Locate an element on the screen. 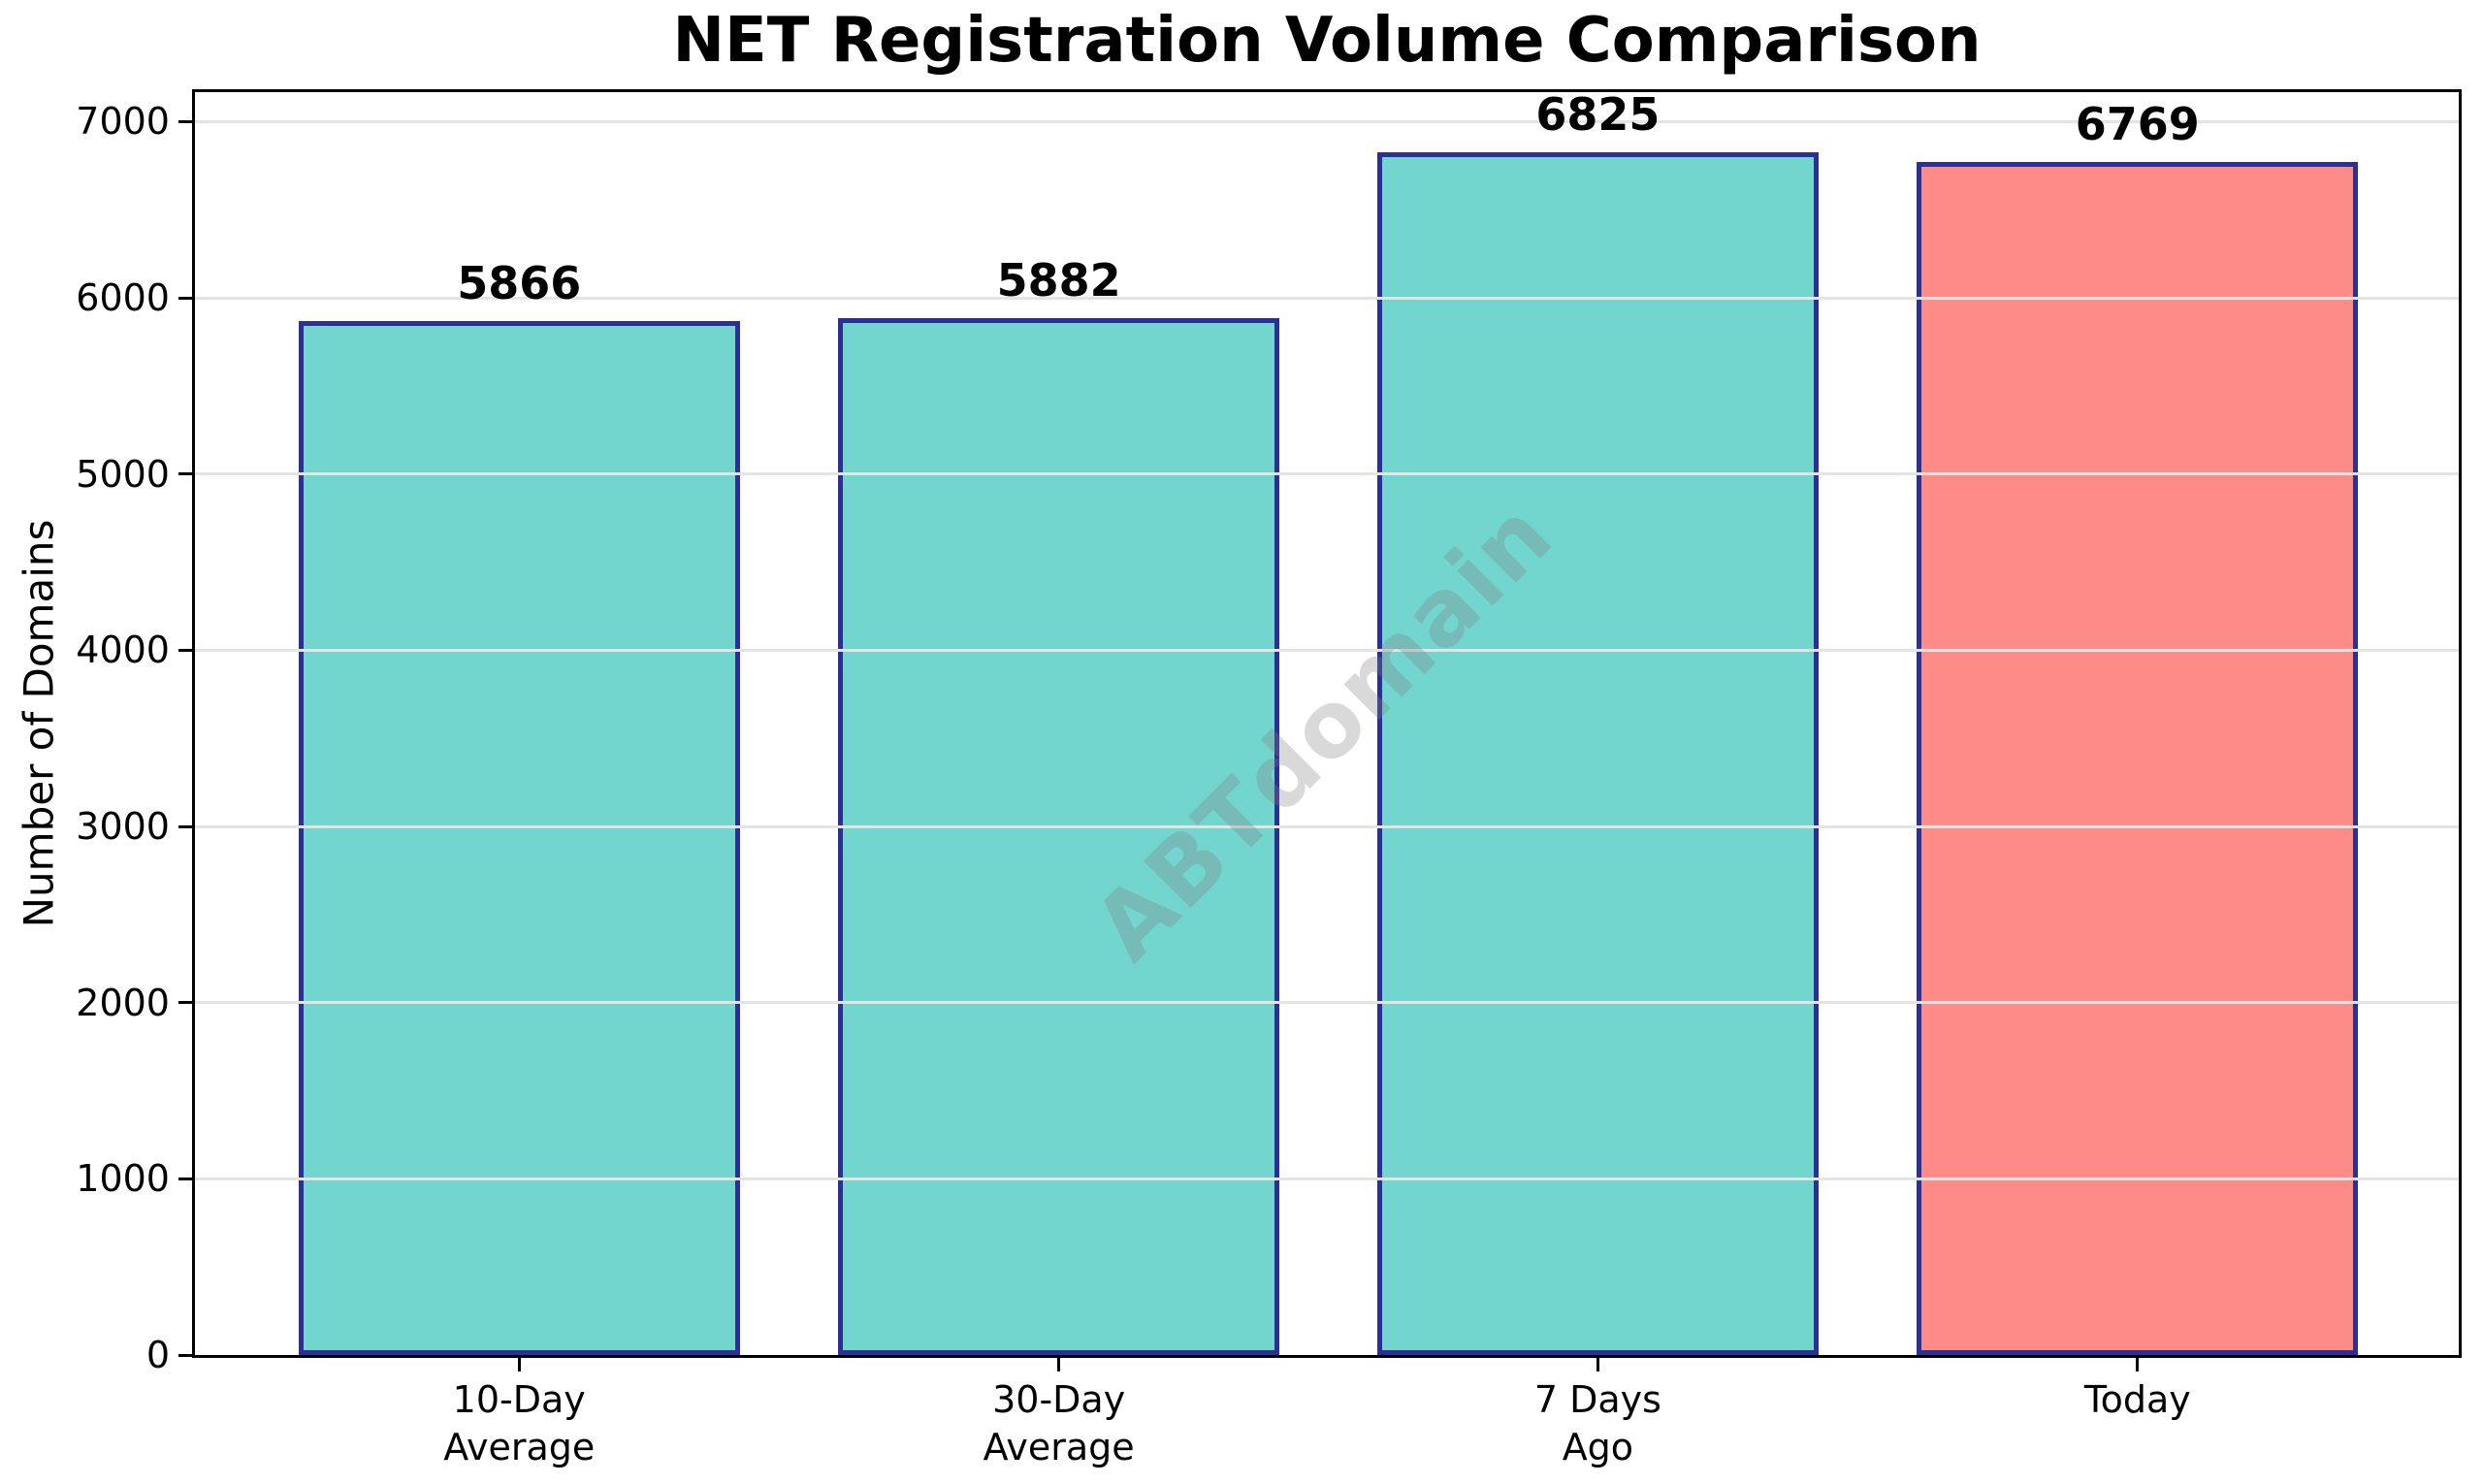  bar-value-label: 6769 is located at coordinates (2137, 124).